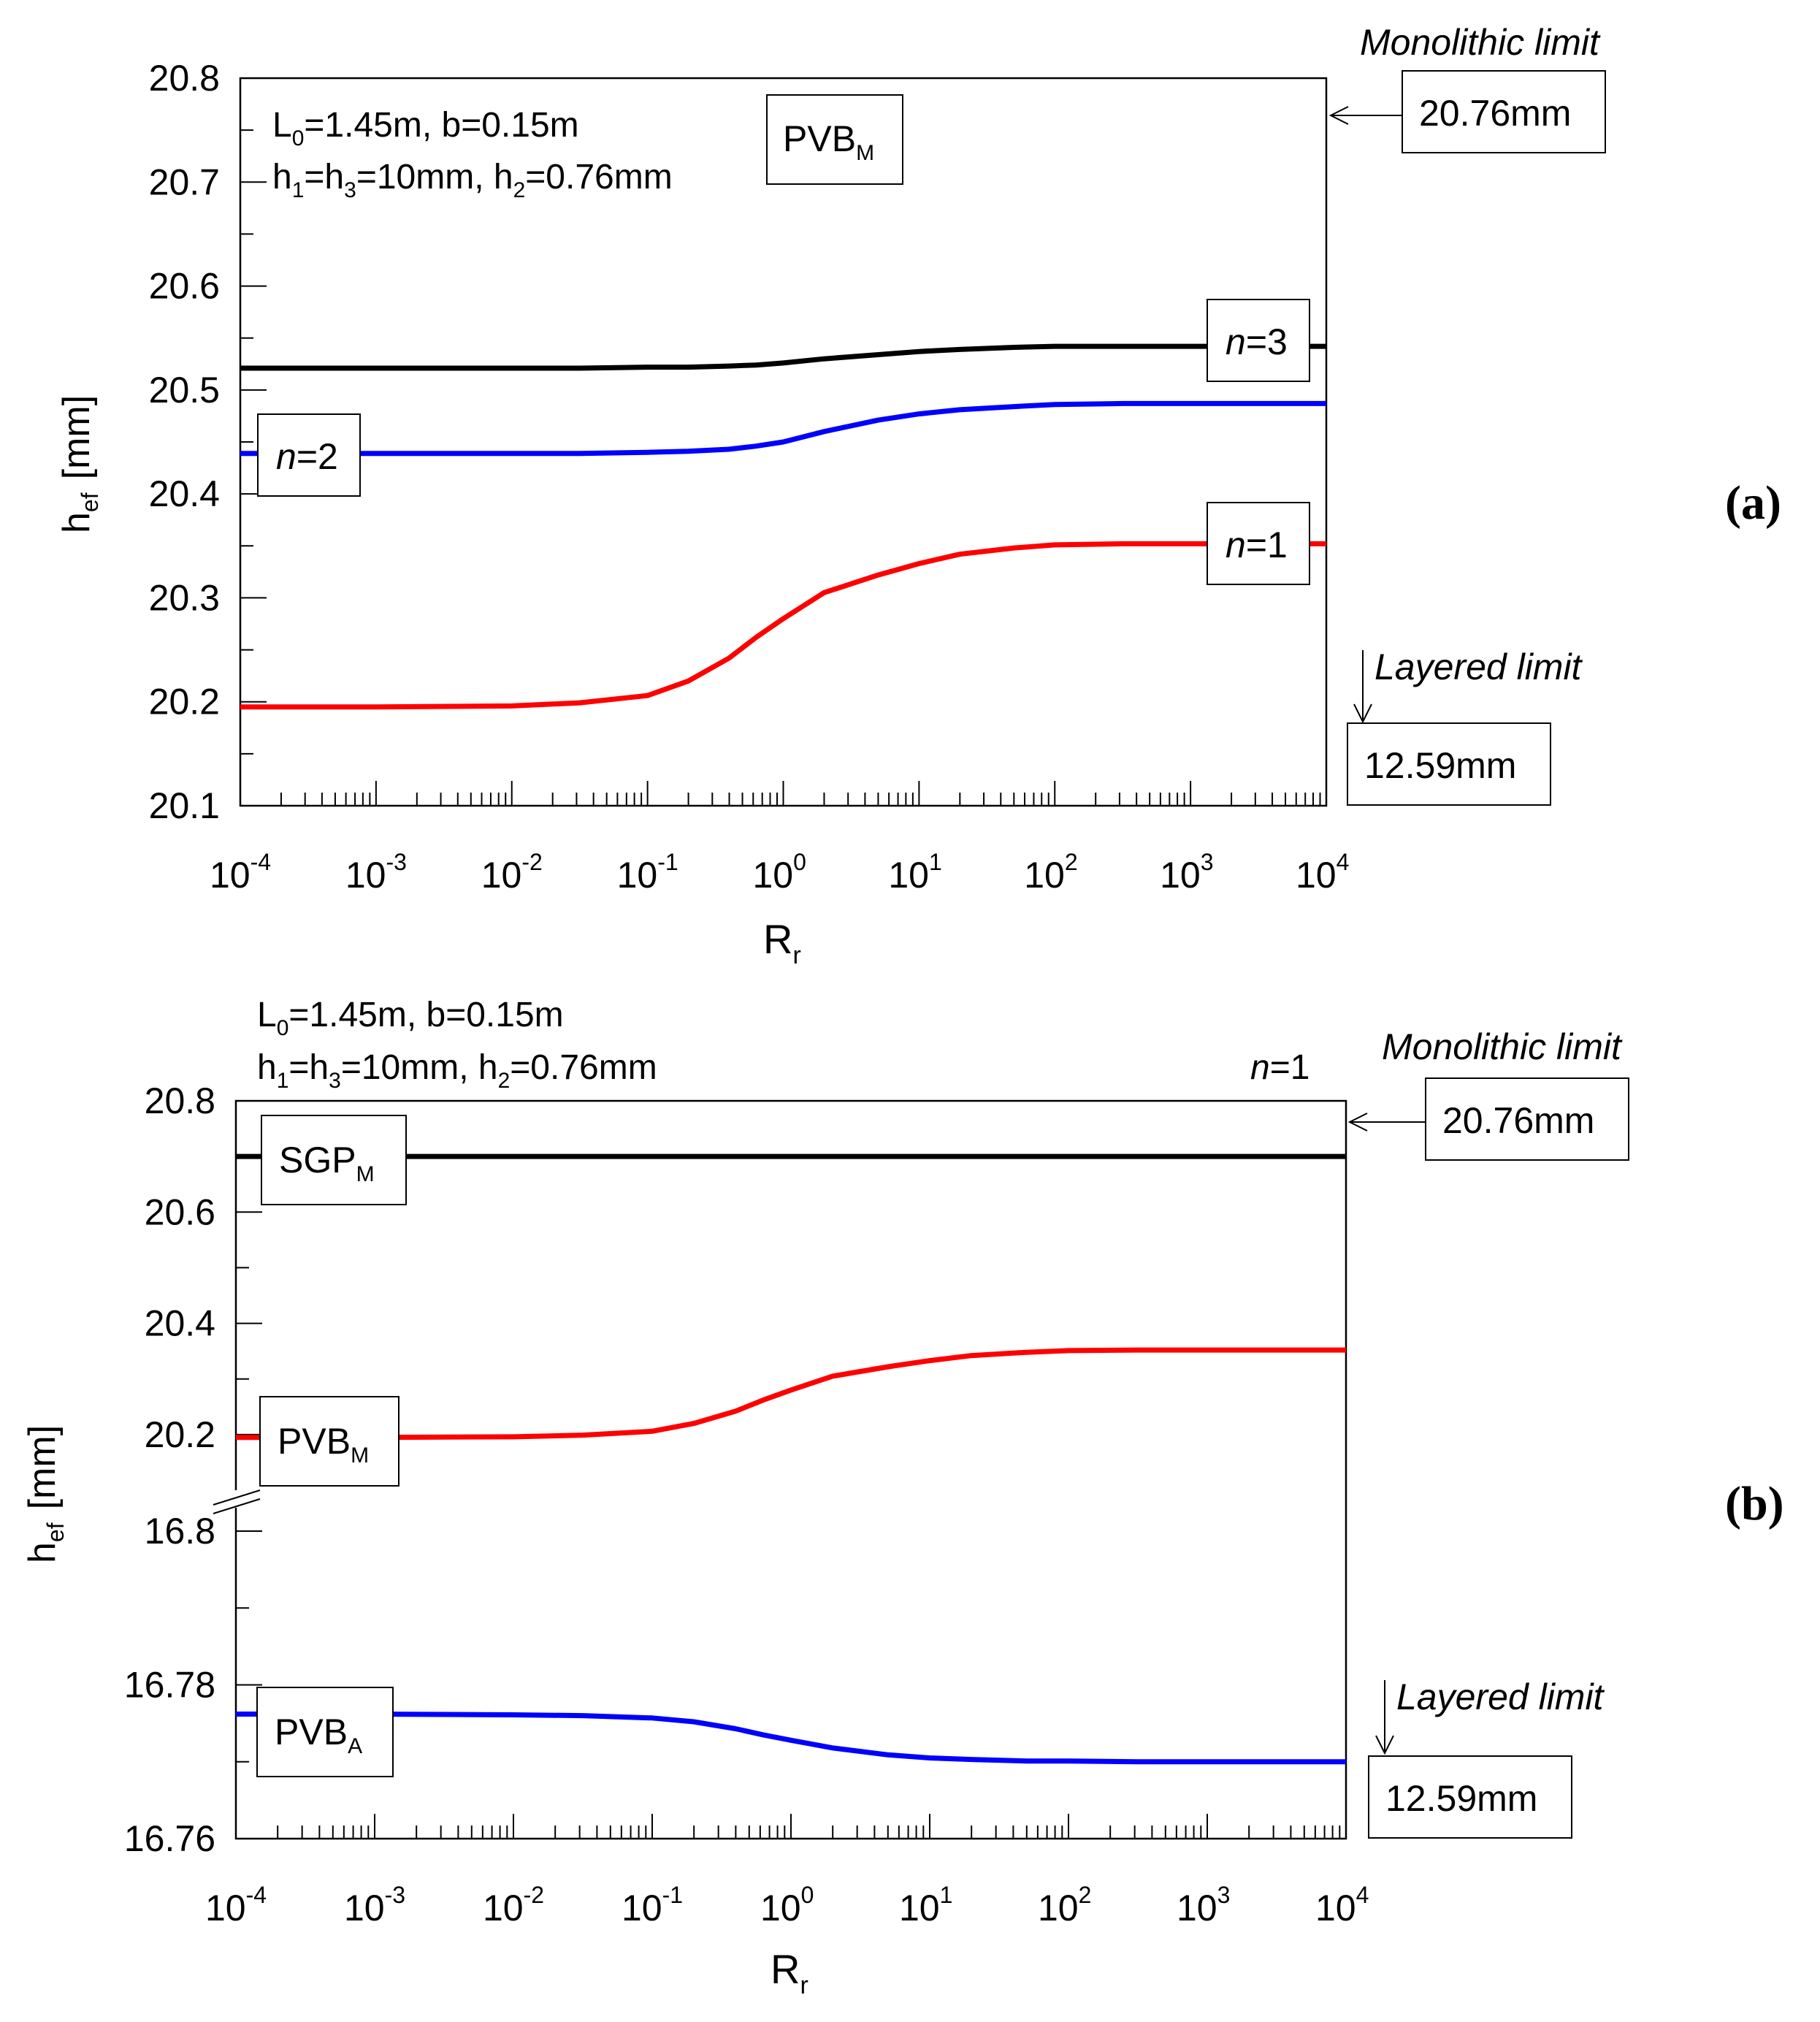  What do you see at coordinates (1386, 1122) in the screenshot?
I see `monolithic-arrow-b` at bounding box center [1386, 1122].